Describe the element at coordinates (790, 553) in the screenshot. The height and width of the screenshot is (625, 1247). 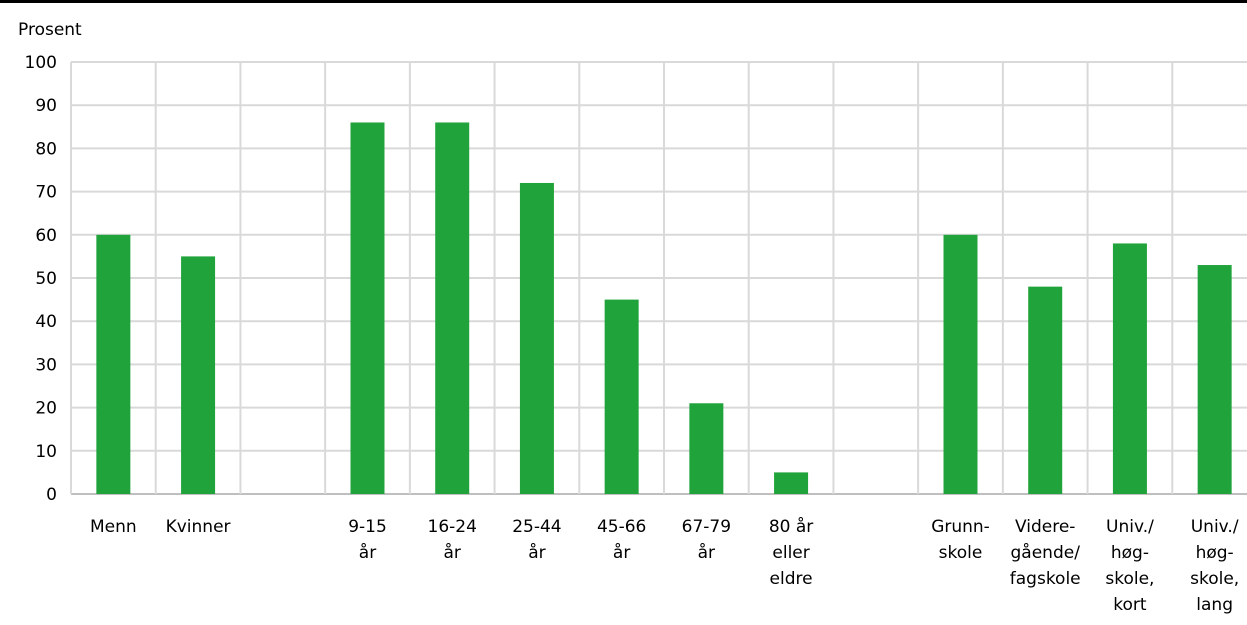
I see `category-label: eller` at that location.